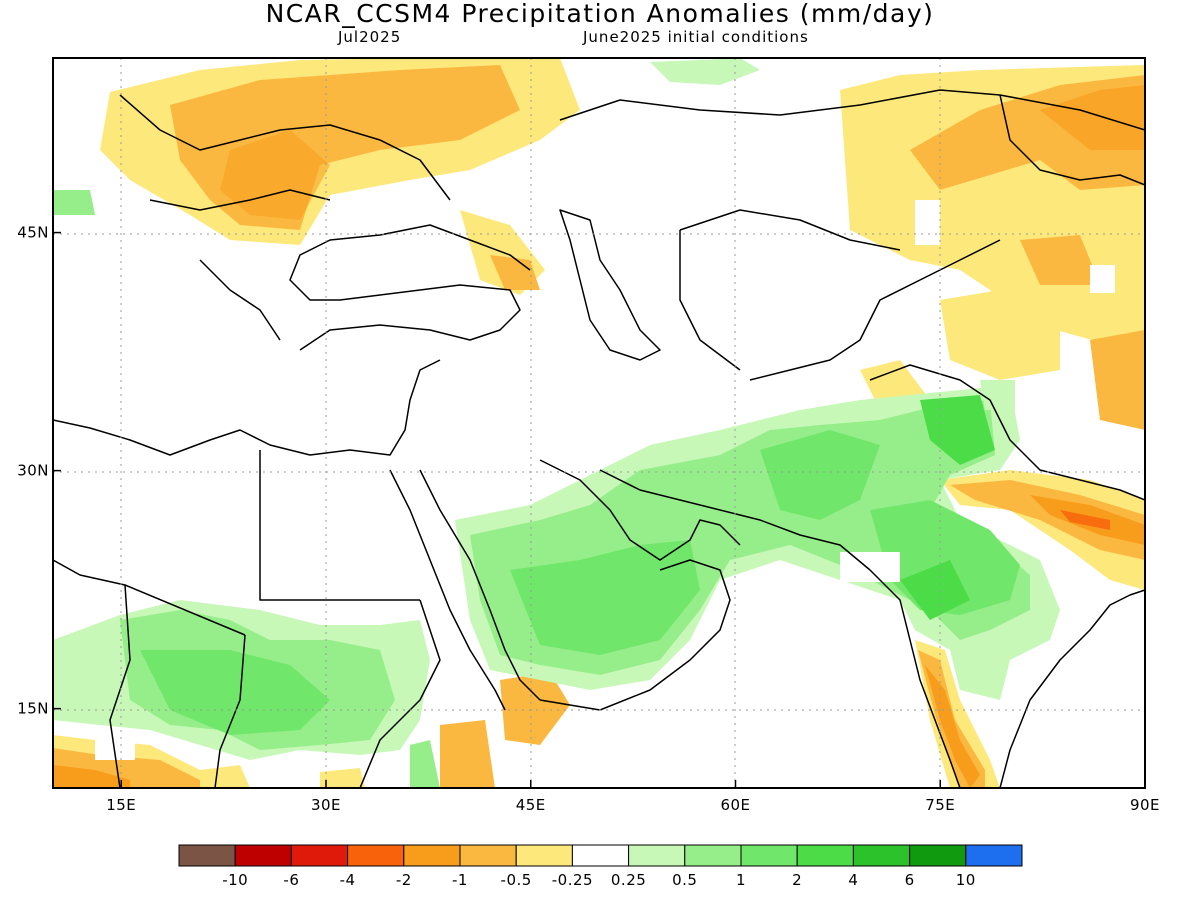 This screenshot has height=900, width=1200. I want to click on lon-tick-label: 90E, so click(1145, 805).